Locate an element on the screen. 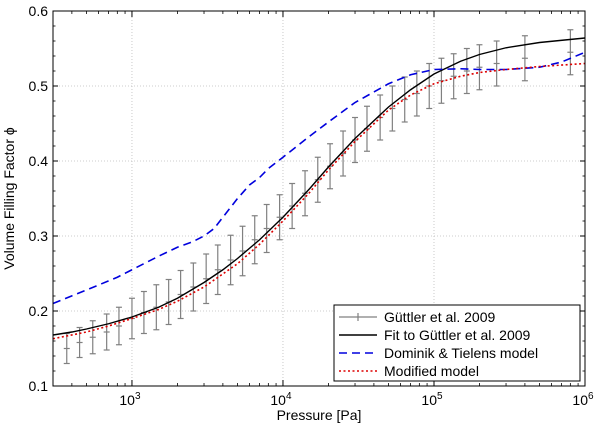 The height and width of the screenshot is (428, 600). y-tick-label: 0.1 is located at coordinates (39, 386).